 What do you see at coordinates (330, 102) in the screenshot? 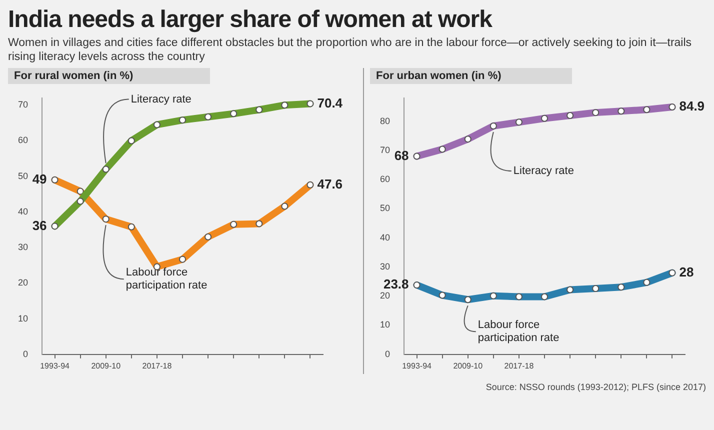
I see `data-label: 70.4` at bounding box center [330, 102].